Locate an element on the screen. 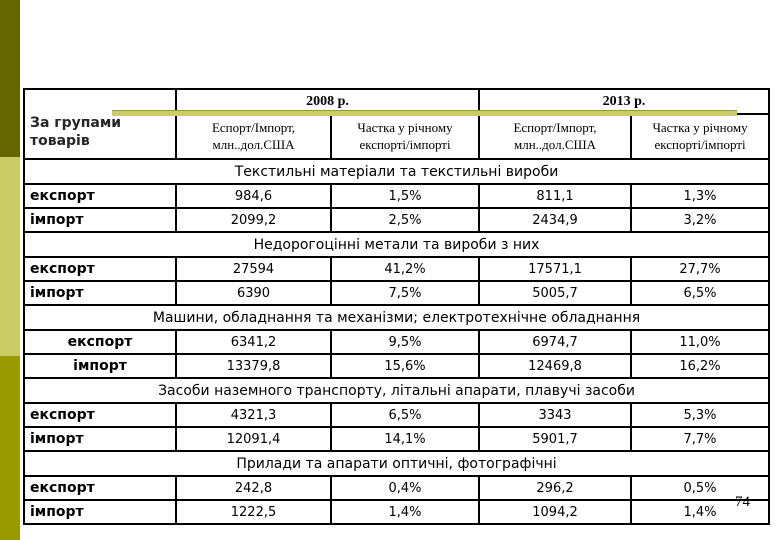 The image size is (780, 540). row-import: імпорт 1222,5 1,4% 1094,2 1,4% is located at coordinates (397, 512).